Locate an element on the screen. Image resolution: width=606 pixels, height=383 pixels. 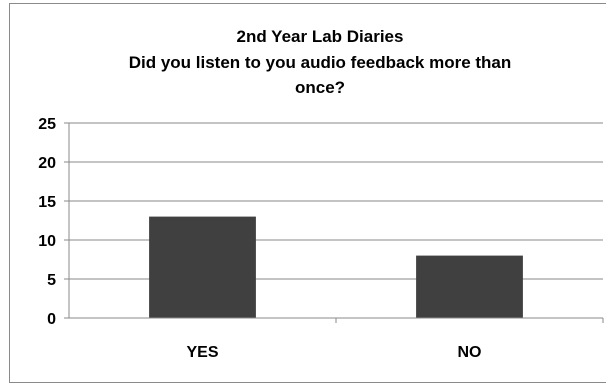
y-tick-label-5: 5 is located at coordinates (51, 280).